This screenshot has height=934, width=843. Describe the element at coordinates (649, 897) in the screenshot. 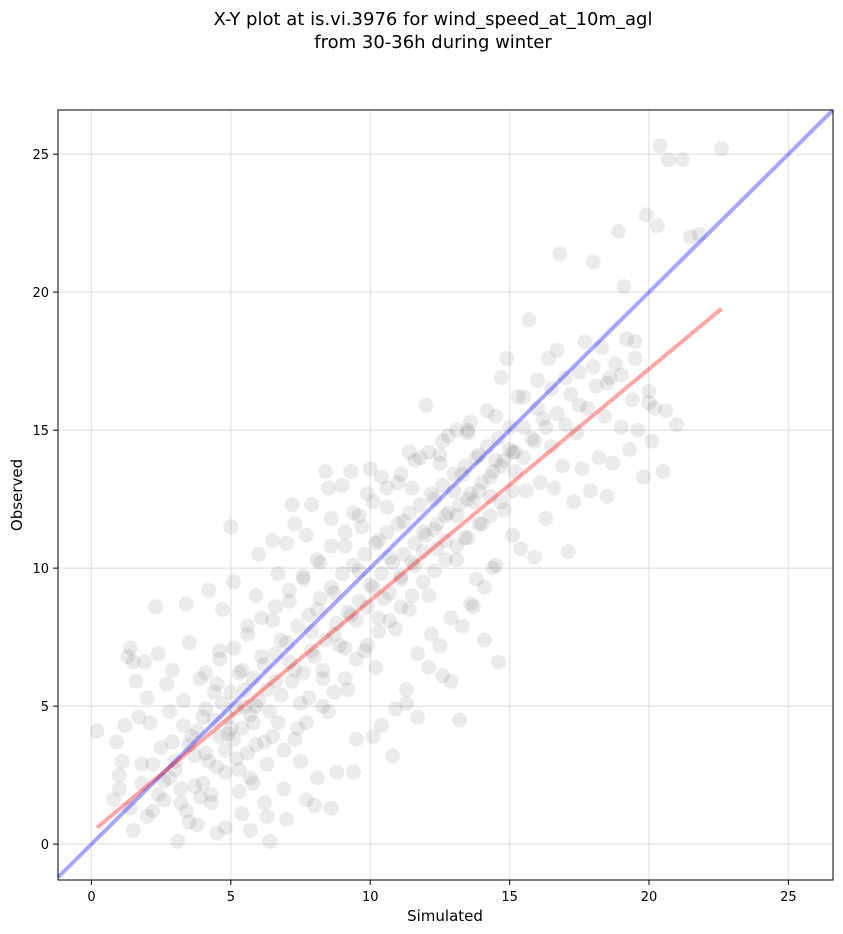

I see `x-tick-label-4: 20` at that location.